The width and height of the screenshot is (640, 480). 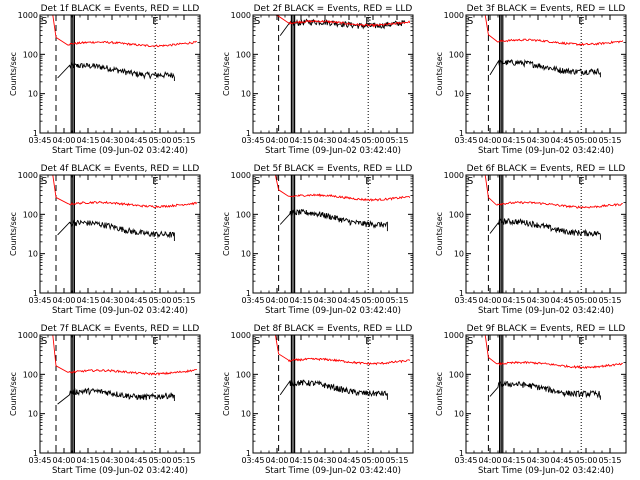 I want to click on panel-title: Det 1f BLACK = Events, RED = LLD, so click(x=120, y=9).